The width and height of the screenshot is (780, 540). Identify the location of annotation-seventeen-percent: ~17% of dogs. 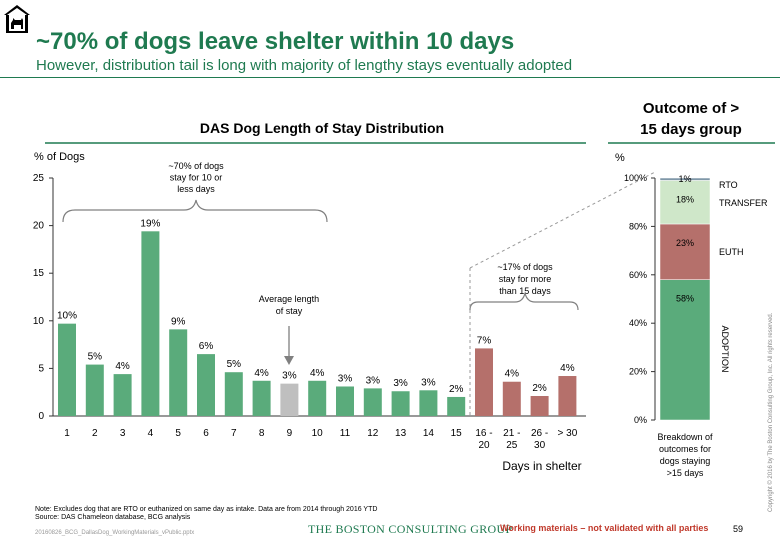
(525, 267).